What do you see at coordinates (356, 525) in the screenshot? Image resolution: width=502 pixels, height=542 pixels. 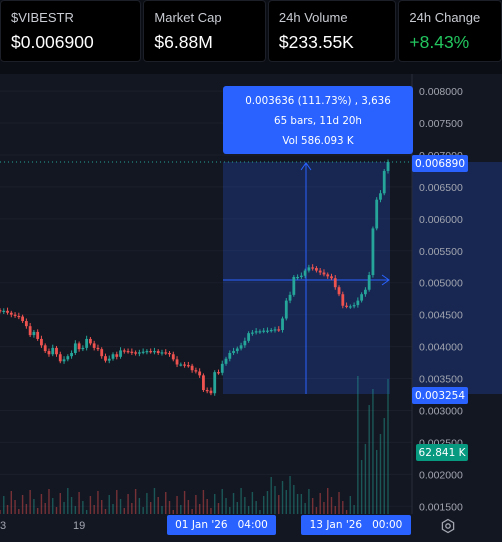 I see `range-end-tag: 13 Jan '26 00:00` at bounding box center [356, 525].